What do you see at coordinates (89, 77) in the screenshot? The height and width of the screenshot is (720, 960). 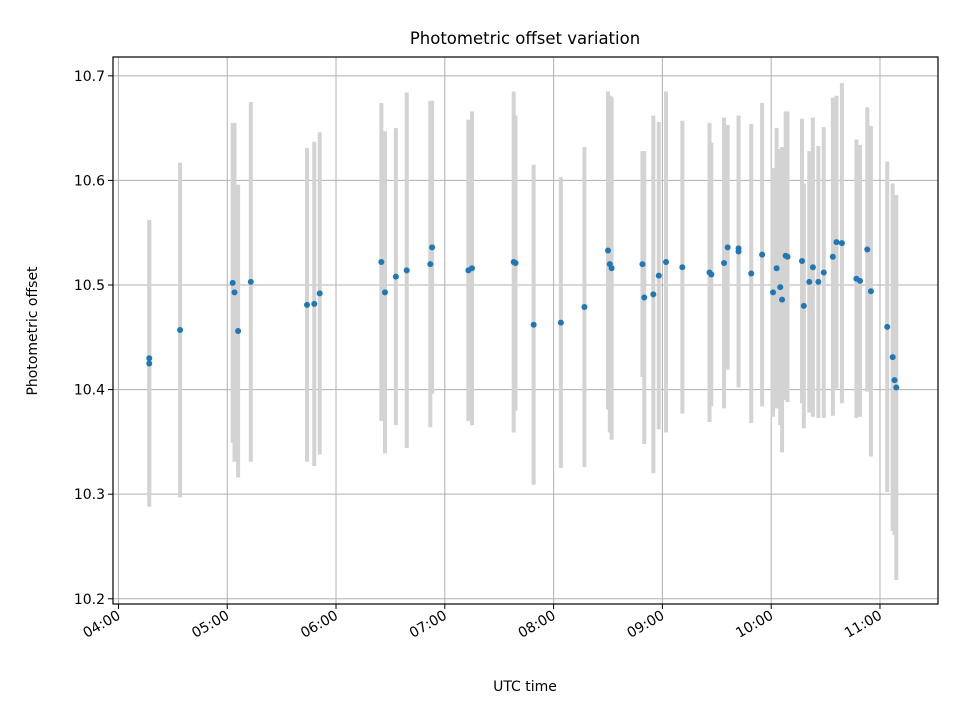 I see `y-tick-label: 10.7` at bounding box center [89, 77].